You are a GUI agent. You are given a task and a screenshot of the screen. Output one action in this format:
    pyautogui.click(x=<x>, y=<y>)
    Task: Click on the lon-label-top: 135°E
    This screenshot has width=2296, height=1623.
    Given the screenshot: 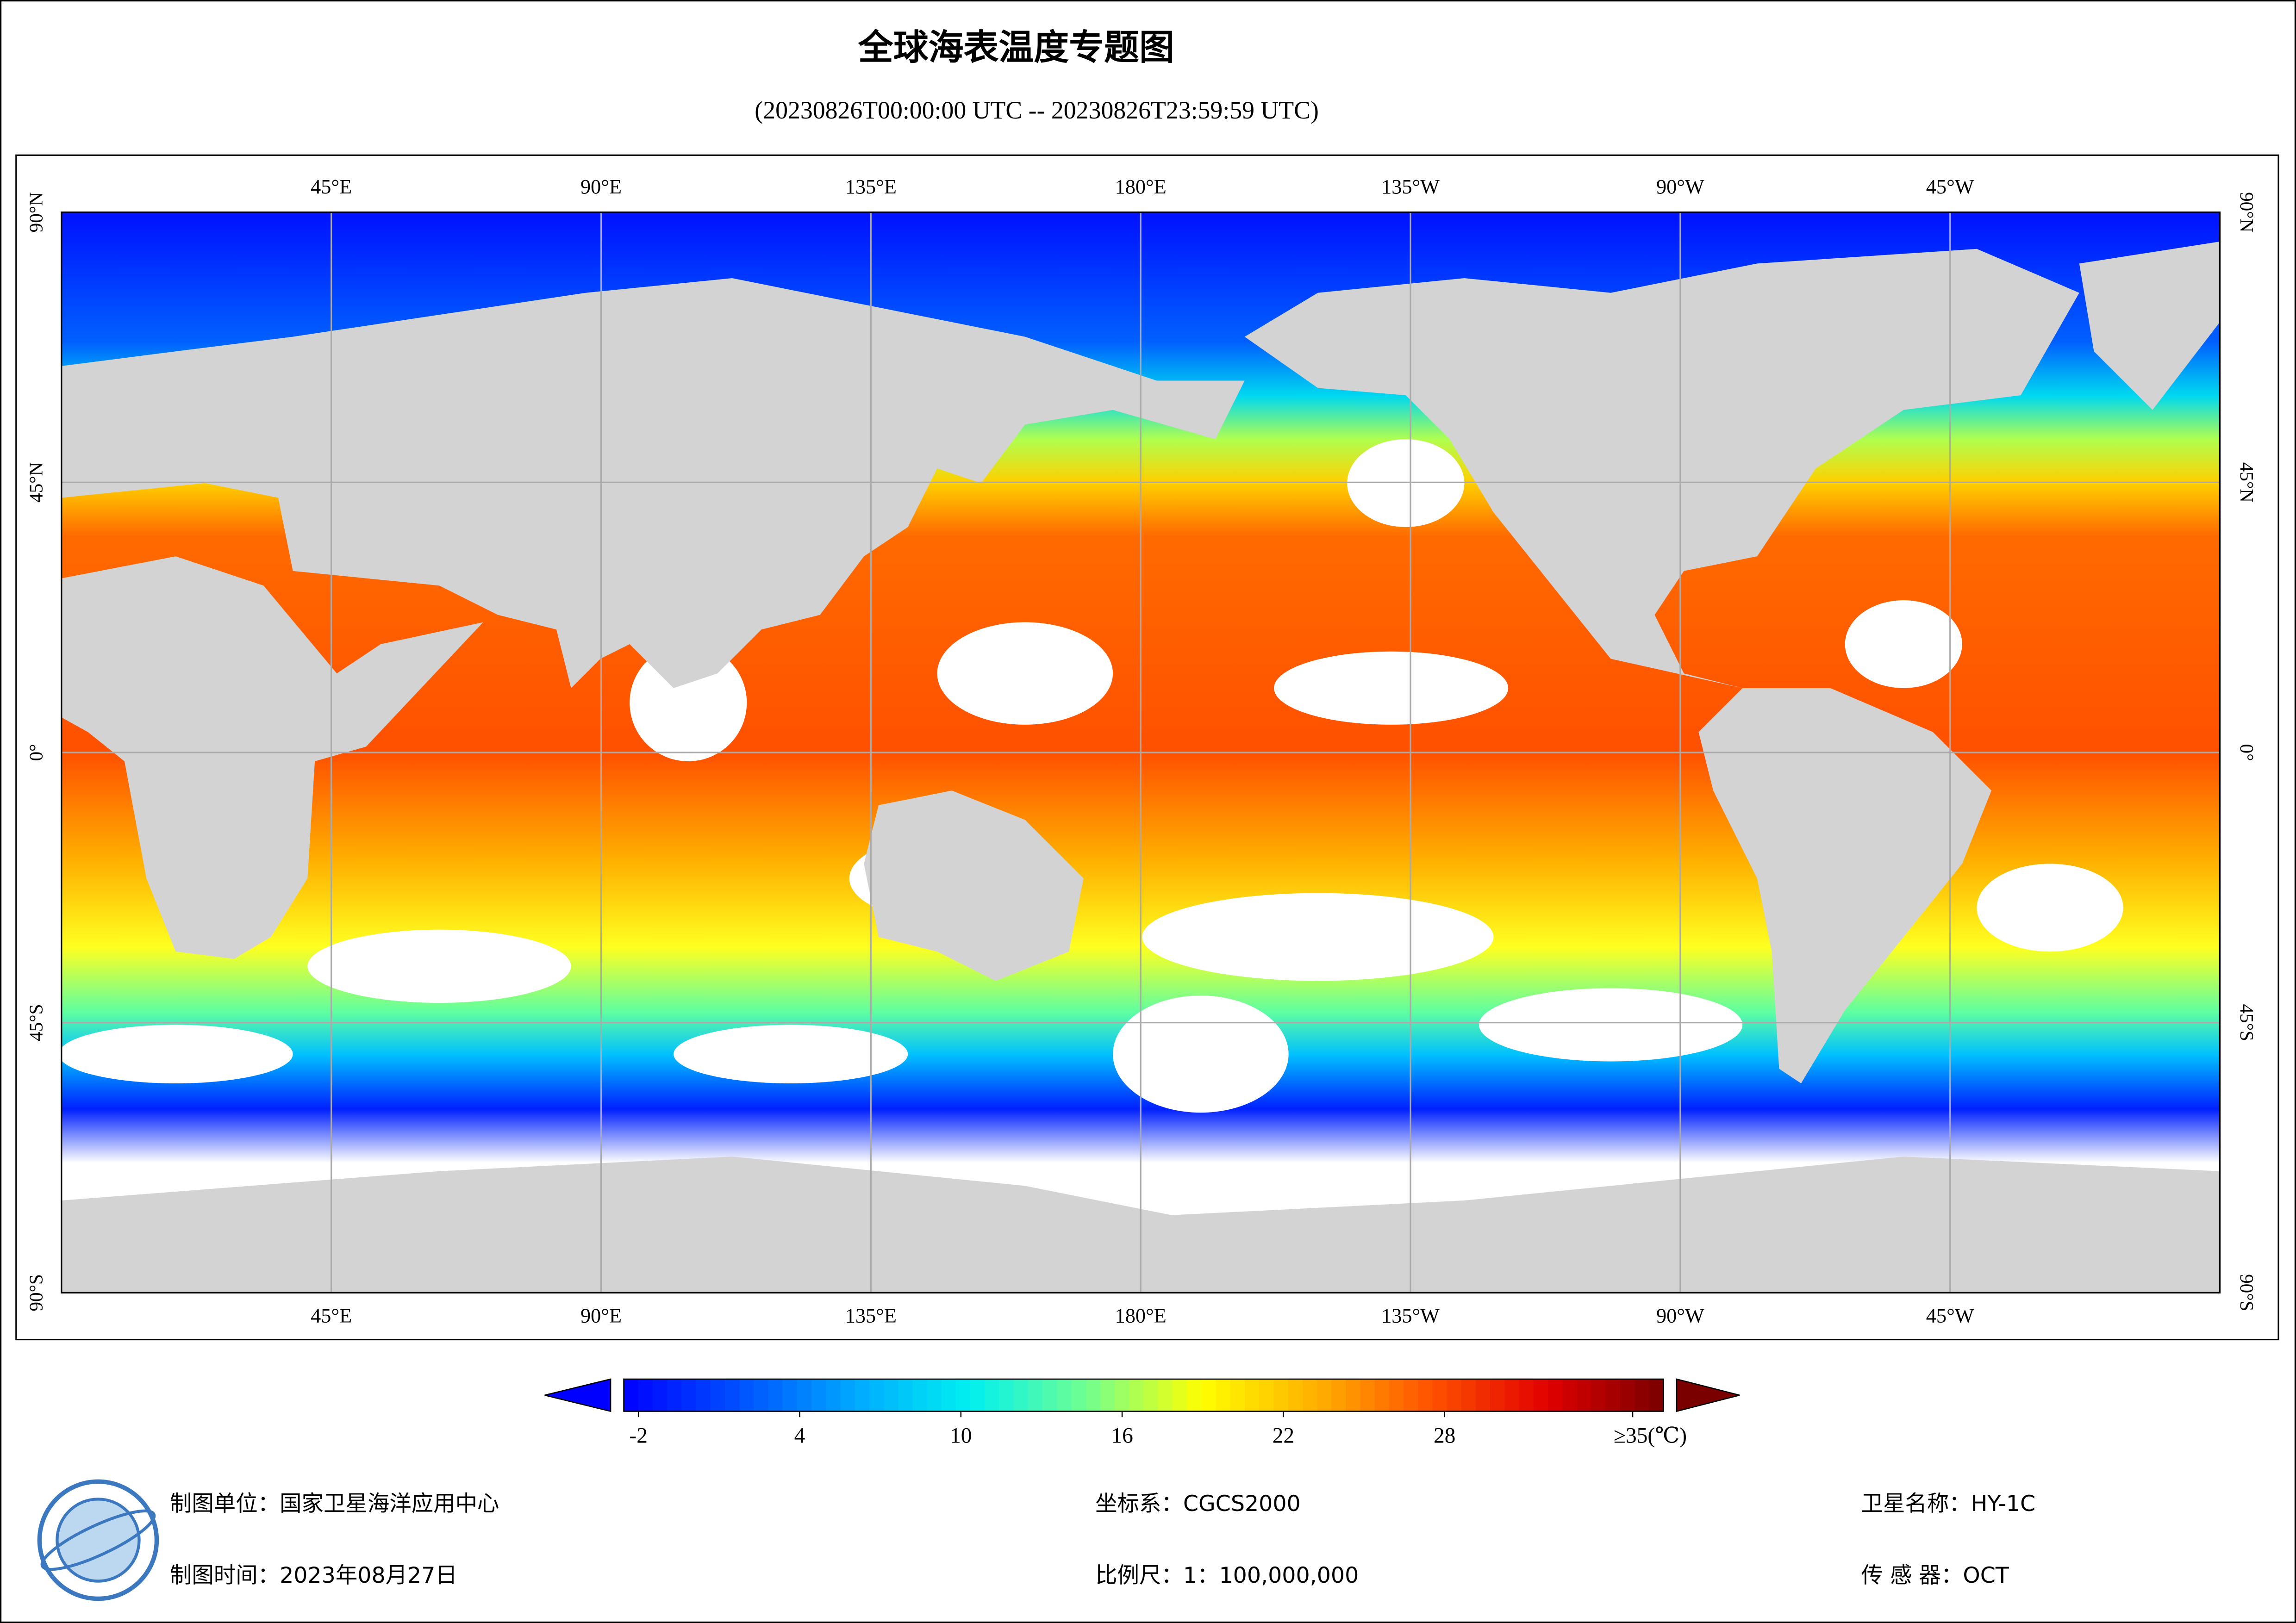 What is the action you would take?
    pyautogui.click(x=871, y=186)
    